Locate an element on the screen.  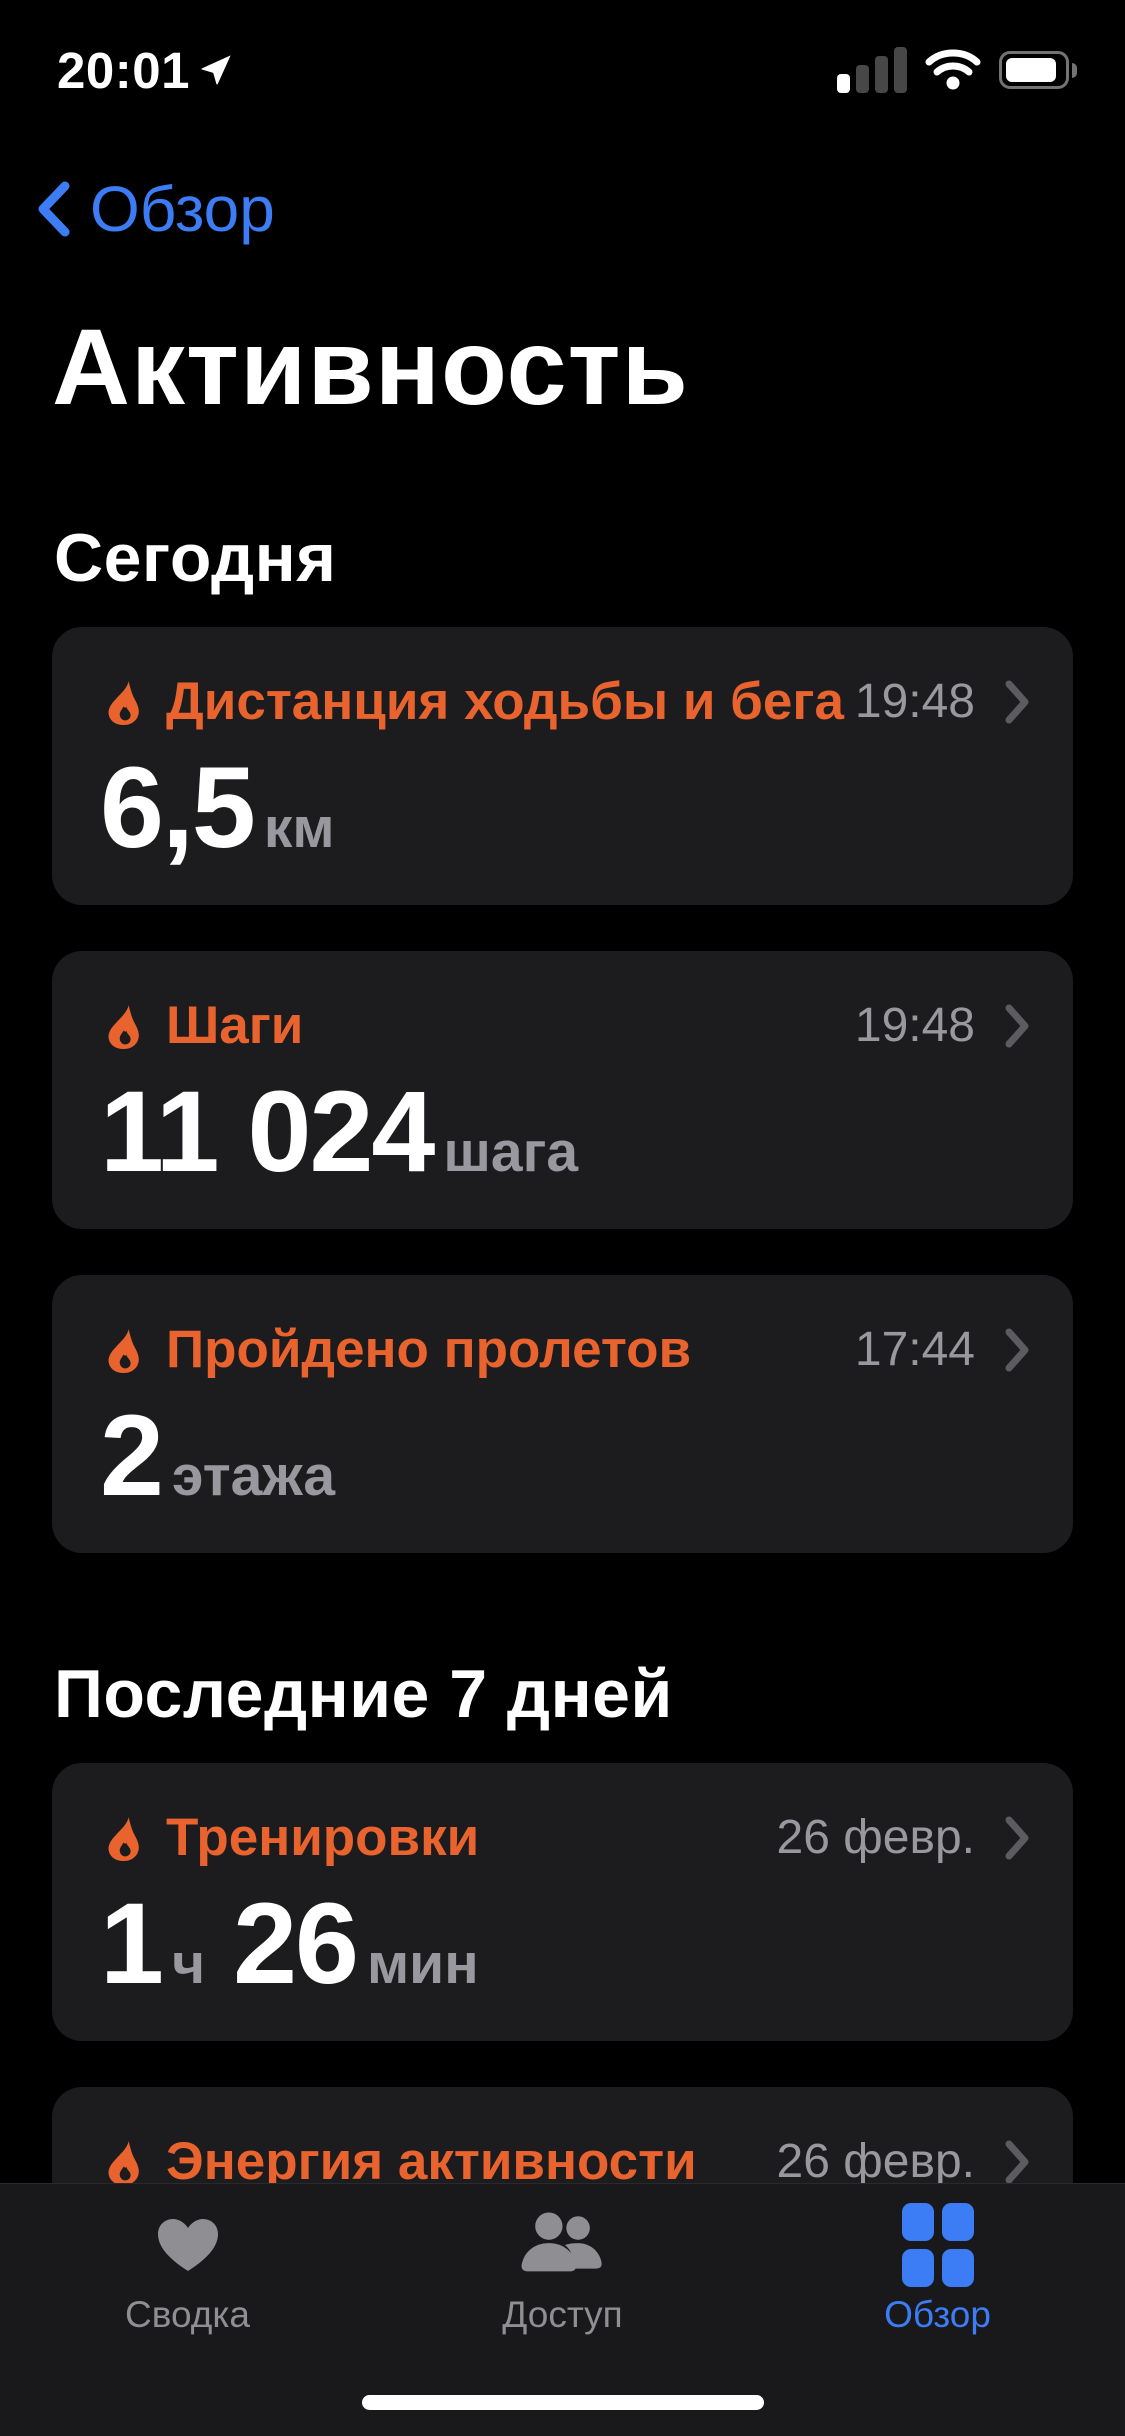
heart-icon is located at coordinates (188, 2245).